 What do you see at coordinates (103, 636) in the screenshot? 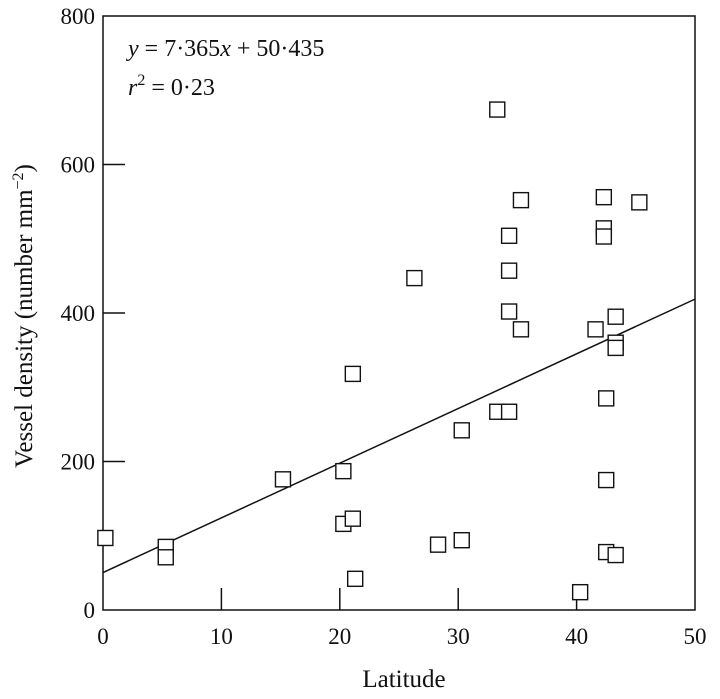
I see `x-tick-label: 0` at bounding box center [103, 636].